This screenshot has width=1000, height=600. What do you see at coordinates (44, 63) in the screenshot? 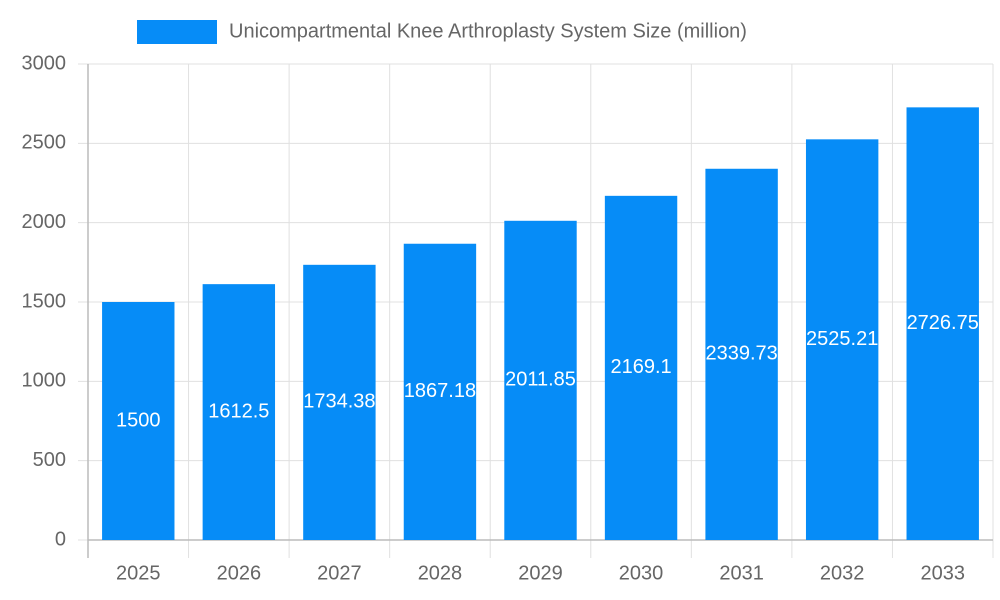
I see `y-tick-label: 3000` at bounding box center [44, 63].